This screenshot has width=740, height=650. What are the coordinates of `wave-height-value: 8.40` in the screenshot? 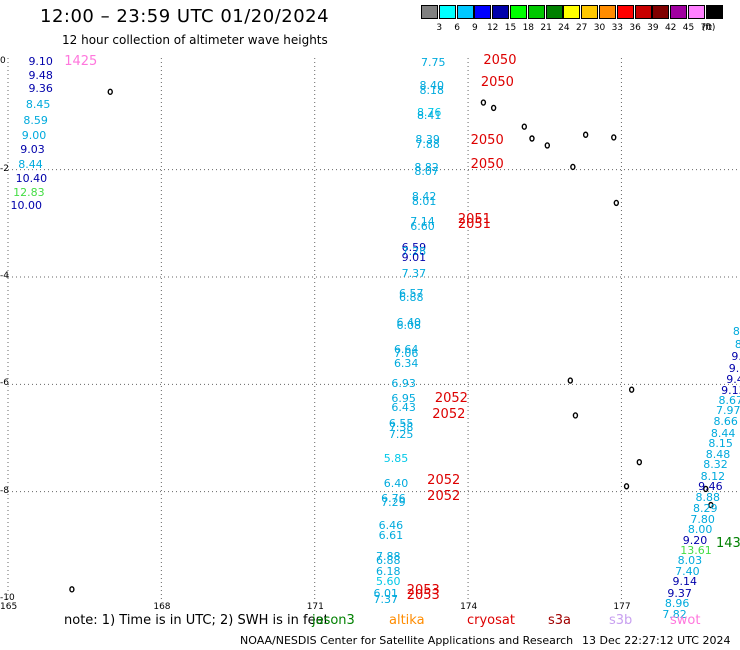 It's located at (432, 85).